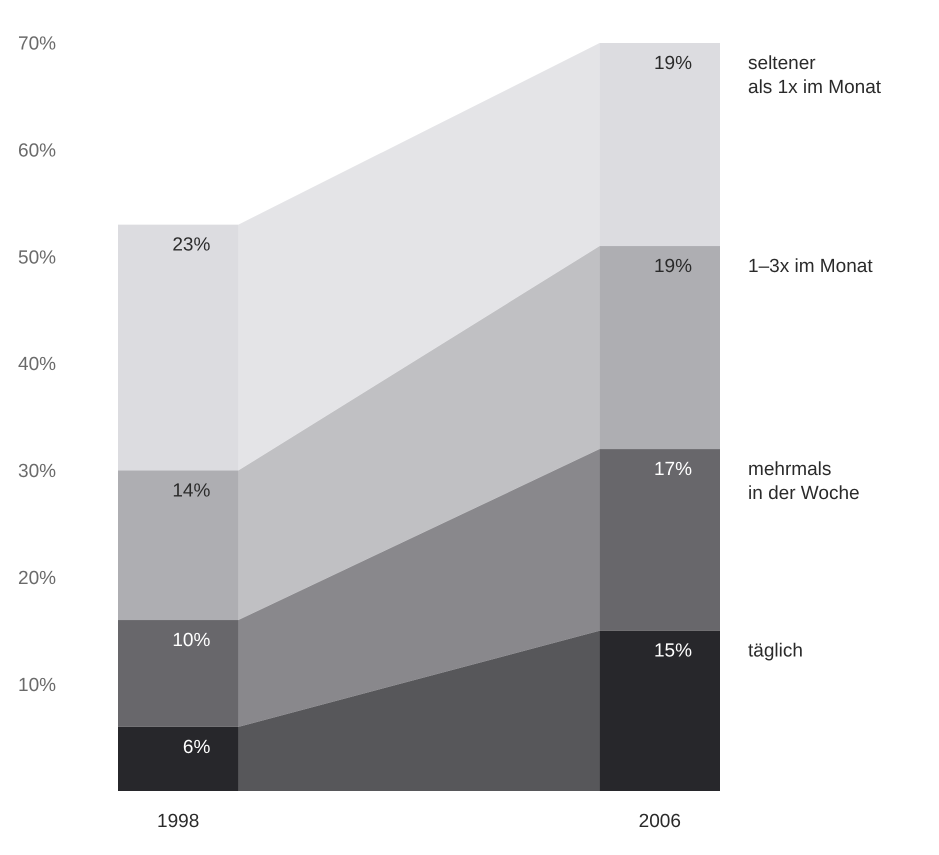  Describe the element at coordinates (673, 469) in the screenshot. I see `data-label: 17%` at that location.